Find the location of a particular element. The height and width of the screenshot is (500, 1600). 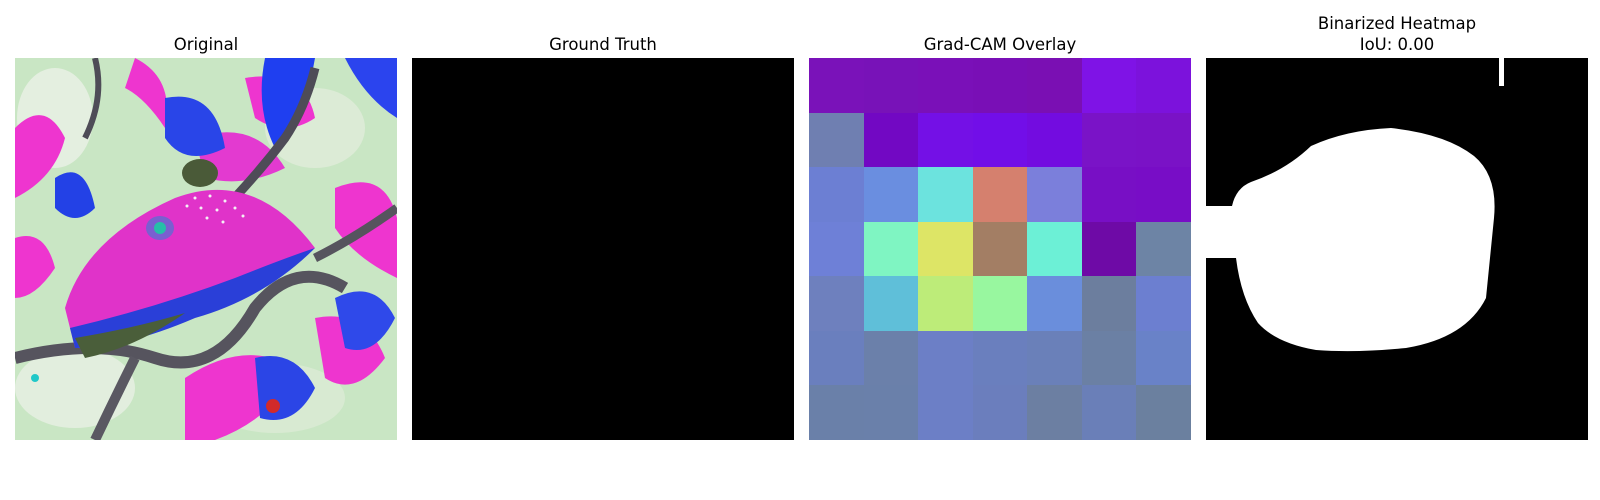

panel-title-gradcam: Grad-CAM Overlay is located at coordinates (1000, 44).